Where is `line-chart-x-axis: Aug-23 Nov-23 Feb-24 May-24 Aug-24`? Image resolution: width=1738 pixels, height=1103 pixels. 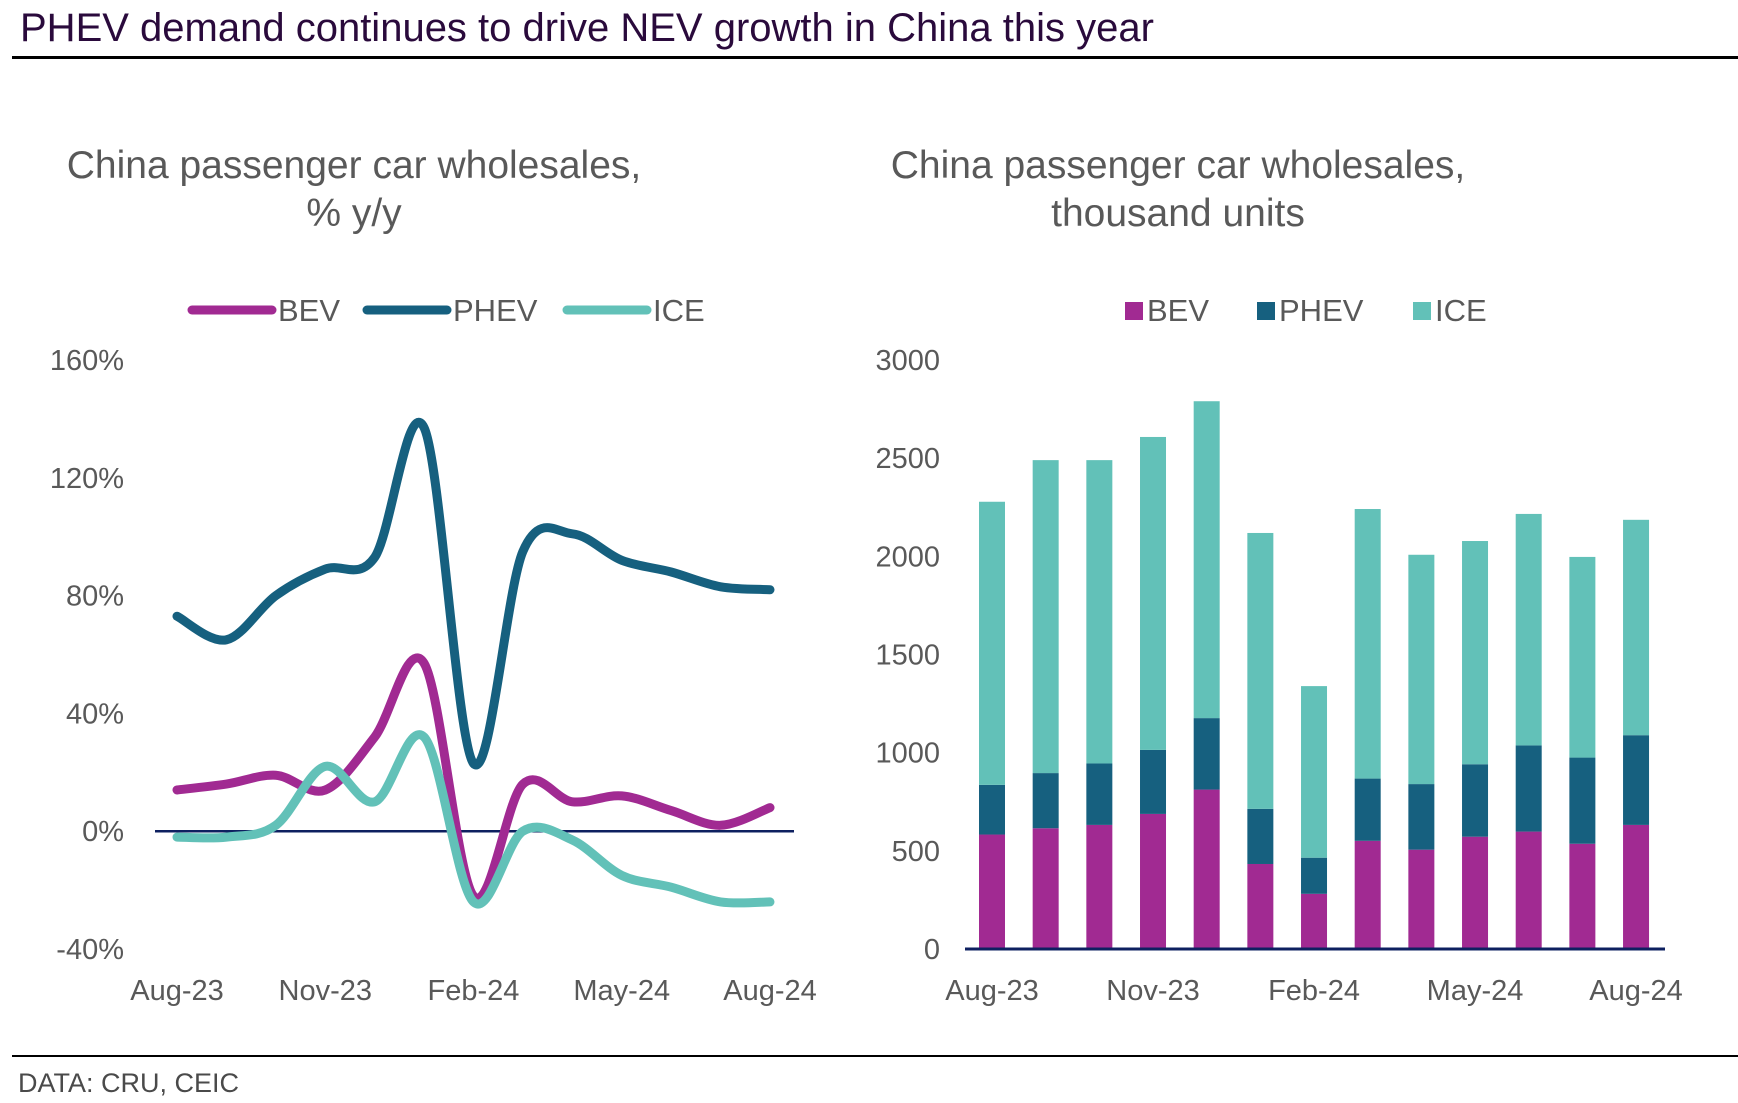
line-chart-x-axis: Aug-23 Nov-23 Feb-24 May-24 Aug-24 is located at coordinates (473, 991).